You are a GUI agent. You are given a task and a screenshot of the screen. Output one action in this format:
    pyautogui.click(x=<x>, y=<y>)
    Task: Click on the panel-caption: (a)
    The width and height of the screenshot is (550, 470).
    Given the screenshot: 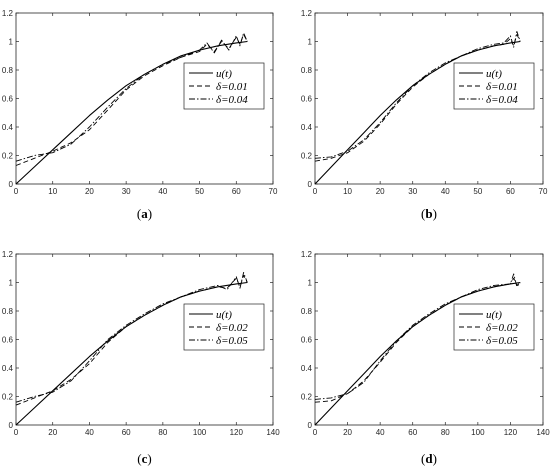 What is the action you would take?
    pyautogui.click(x=144, y=213)
    